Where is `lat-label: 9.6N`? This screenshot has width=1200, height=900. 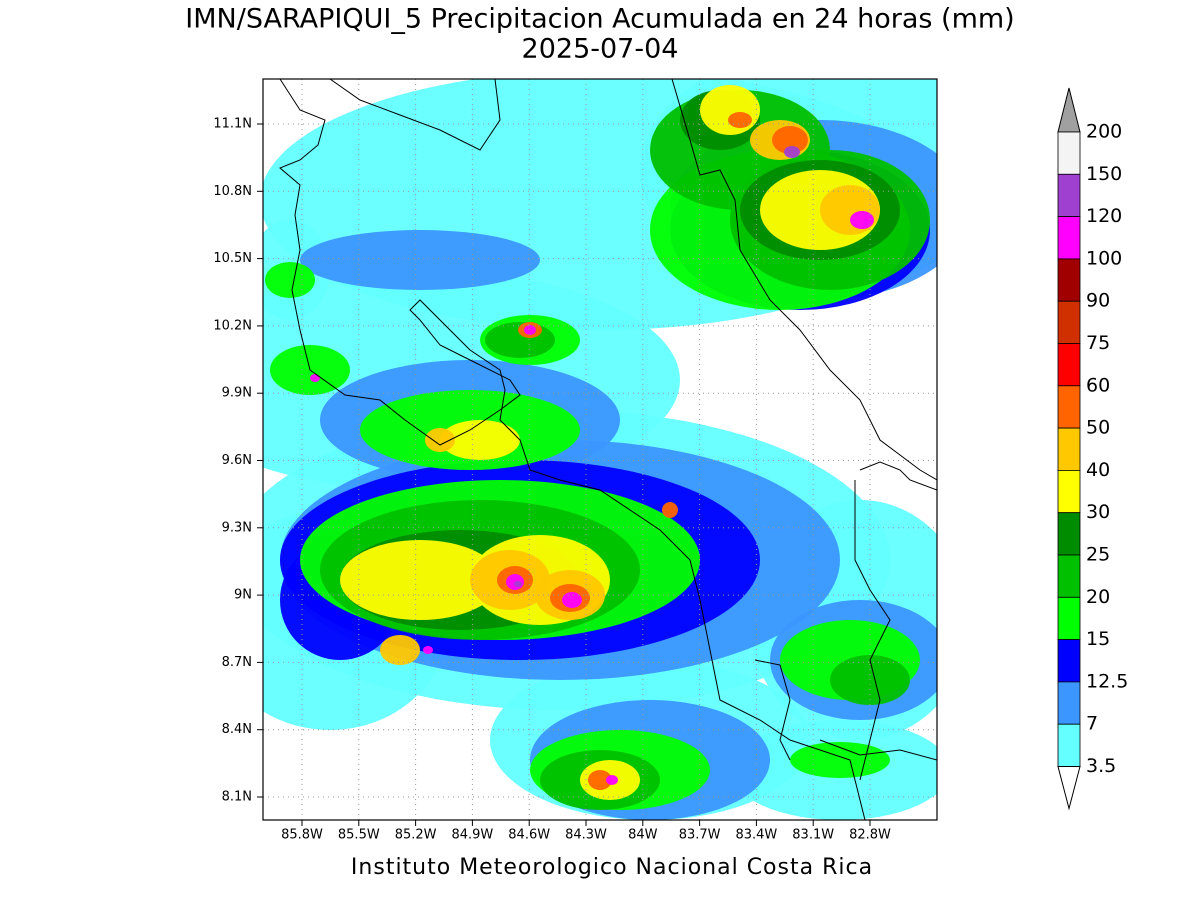 lat-label: 9.6N is located at coordinates (237, 460).